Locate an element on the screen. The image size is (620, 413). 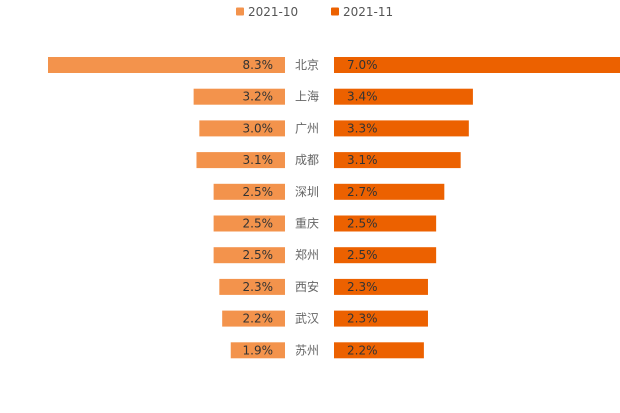
value-label-2021-11-1: 3.4% is located at coordinates (362, 97).